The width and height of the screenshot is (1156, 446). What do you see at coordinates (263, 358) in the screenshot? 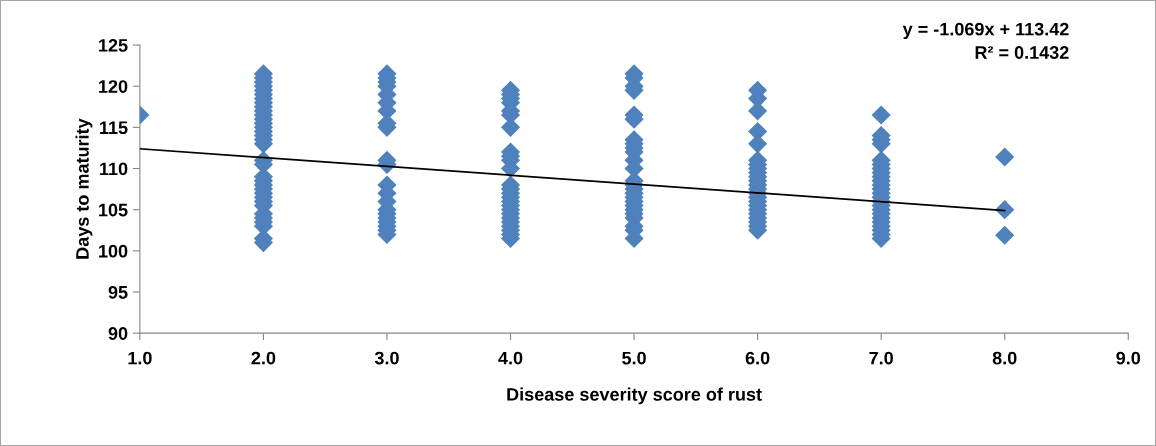
I see `x-tick-label: 2.0` at bounding box center [263, 358].